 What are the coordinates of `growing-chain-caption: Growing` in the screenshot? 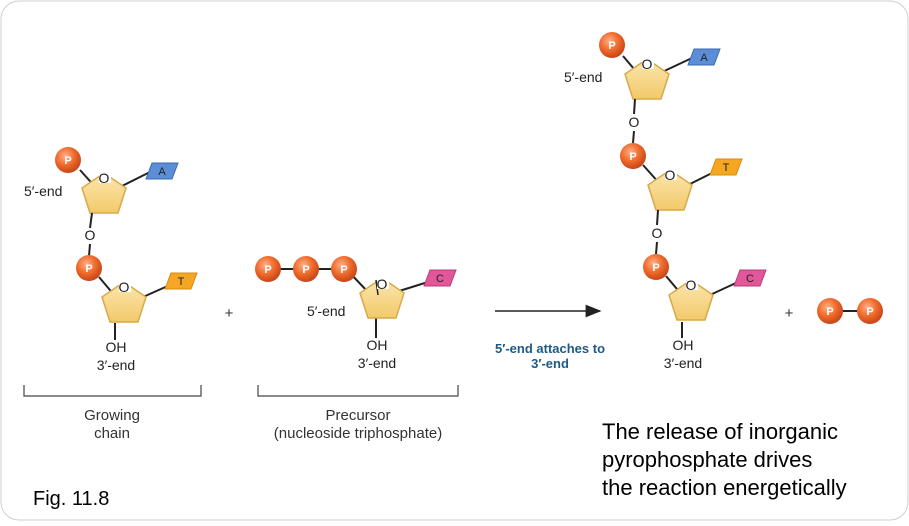 It's located at (112, 415).